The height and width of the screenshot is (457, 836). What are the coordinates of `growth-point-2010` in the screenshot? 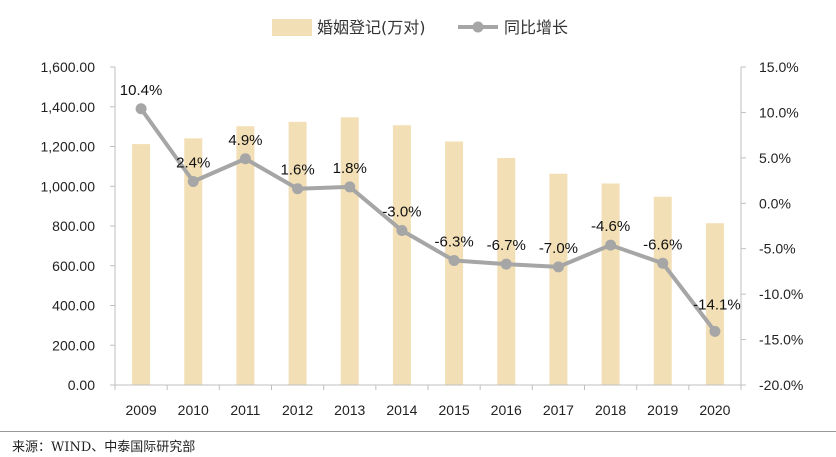 It's located at (193, 181).